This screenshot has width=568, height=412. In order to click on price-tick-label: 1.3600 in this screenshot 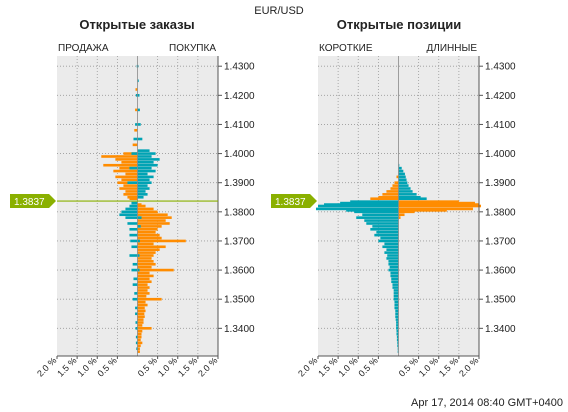, I will do `click(500, 271)`.